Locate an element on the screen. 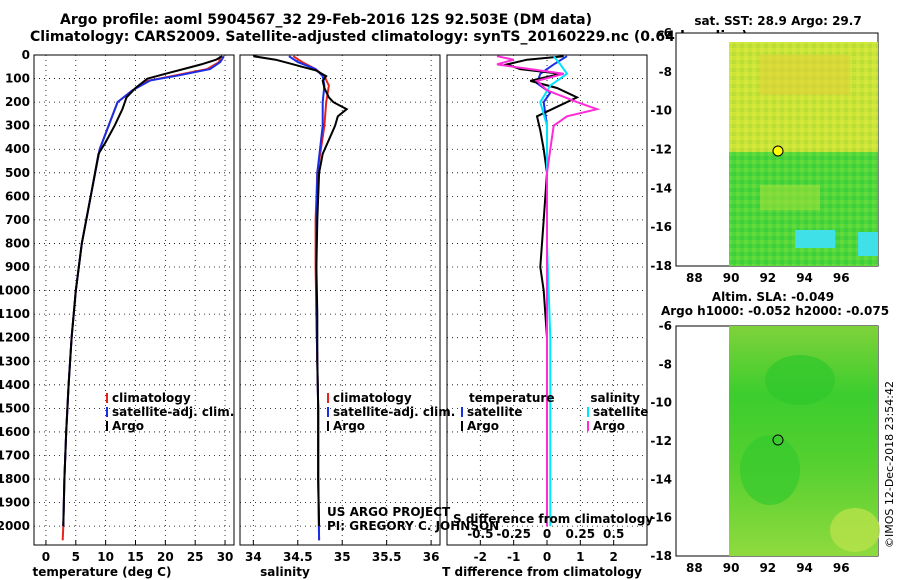 The width and height of the screenshot is (900, 580). salinity-xtick-label: 35 is located at coordinates (342, 557).